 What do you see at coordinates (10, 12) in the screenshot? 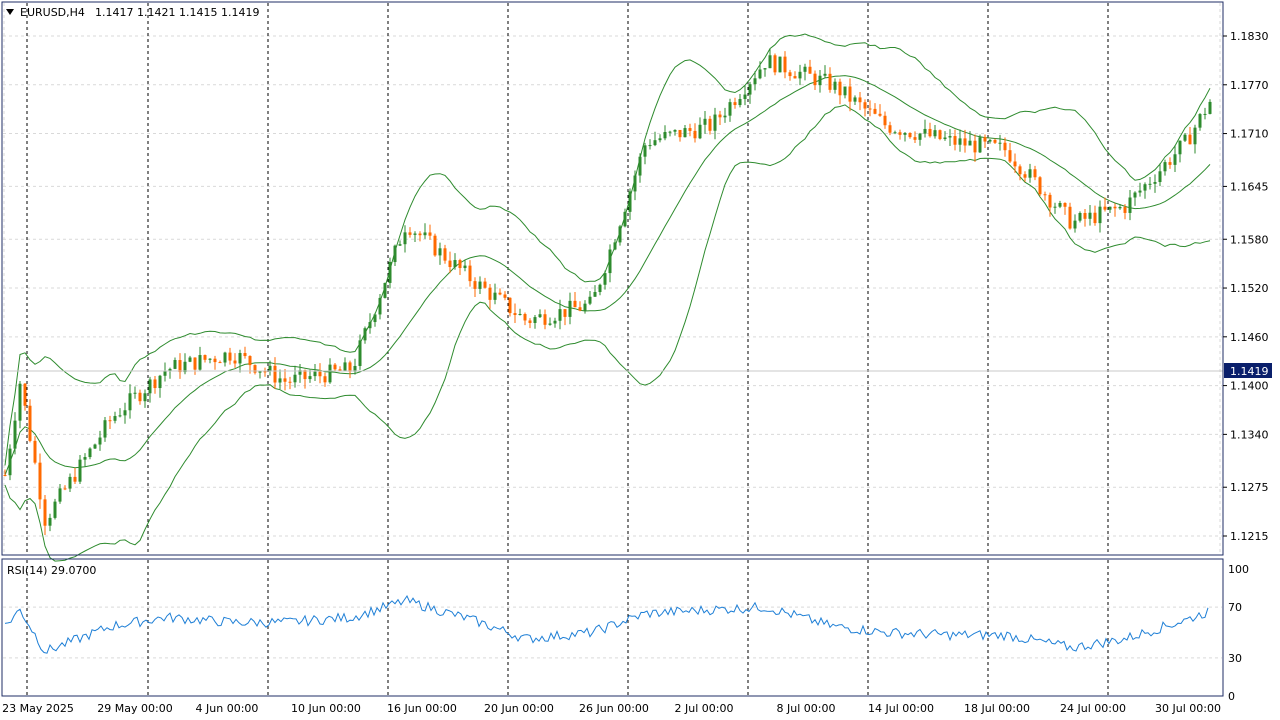
I see `triangle-down-icon` at bounding box center [10, 12].